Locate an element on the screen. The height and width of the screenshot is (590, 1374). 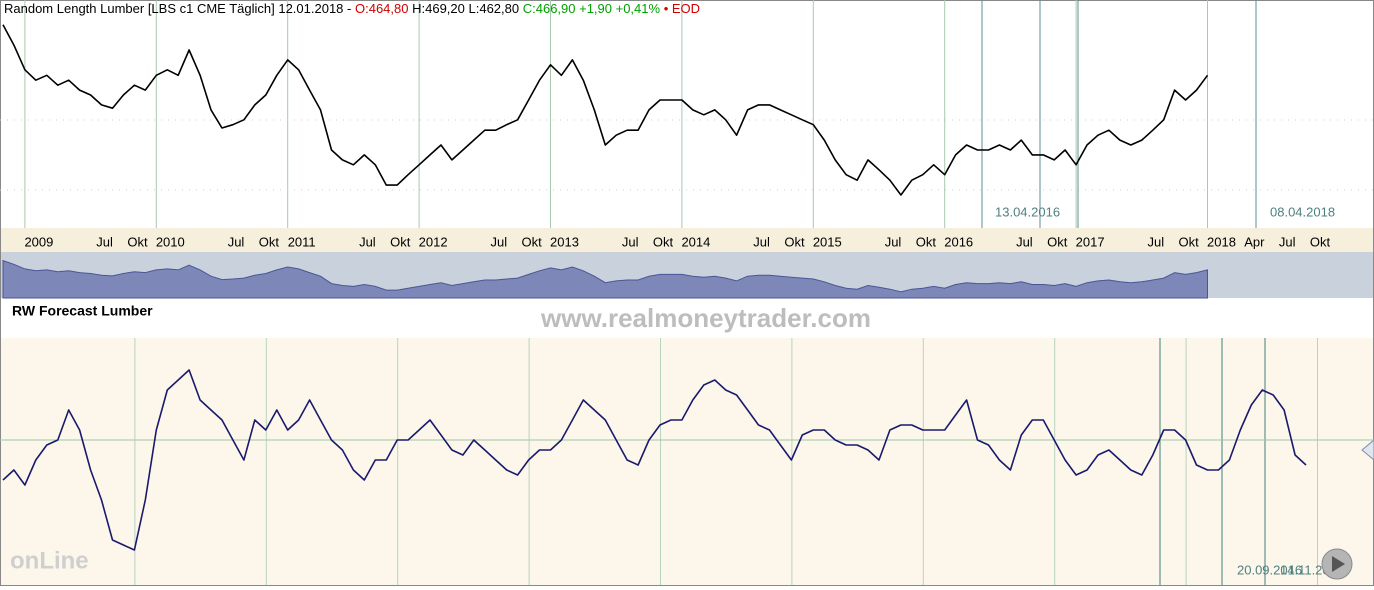
marker-label: 20.09.2016 is located at coordinates (1269, 569).